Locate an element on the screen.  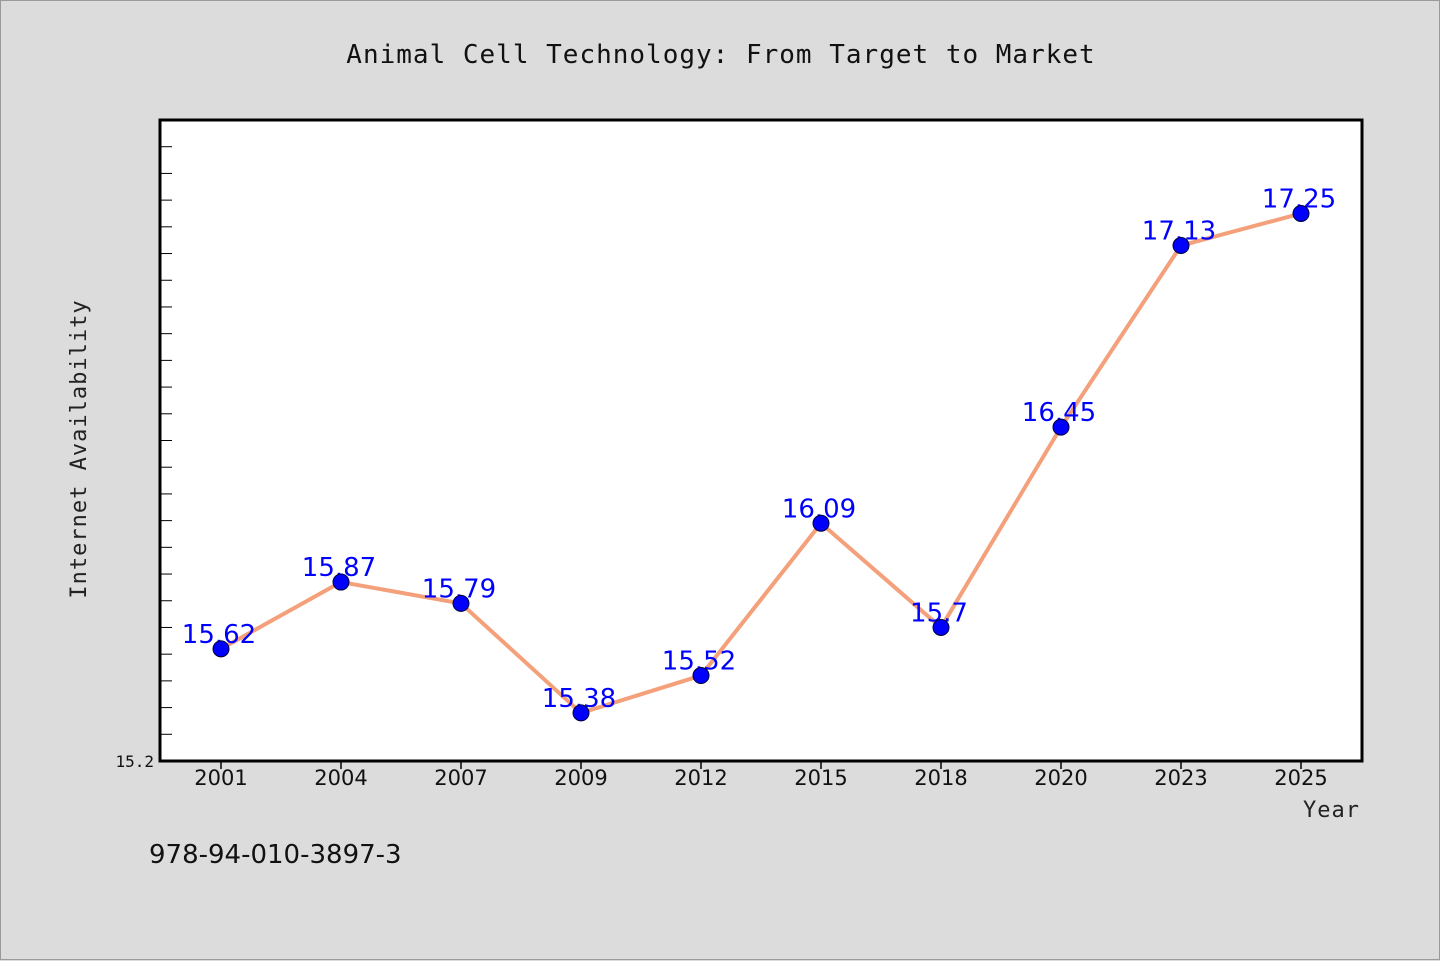
x-tick-label: 2009 is located at coordinates (580, 778).